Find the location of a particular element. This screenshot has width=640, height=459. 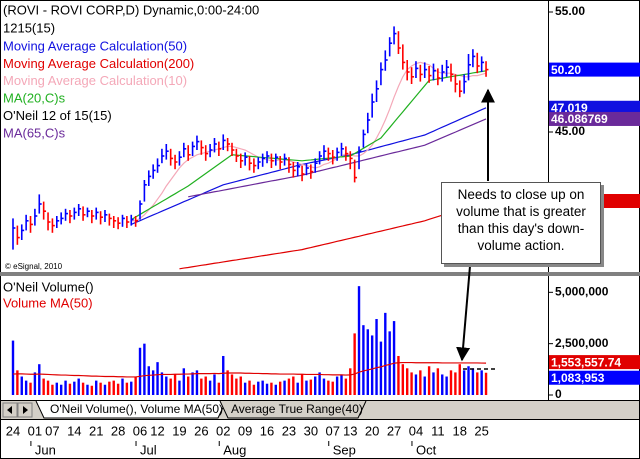

x-tick-label: 07 is located at coordinates (52, 430).